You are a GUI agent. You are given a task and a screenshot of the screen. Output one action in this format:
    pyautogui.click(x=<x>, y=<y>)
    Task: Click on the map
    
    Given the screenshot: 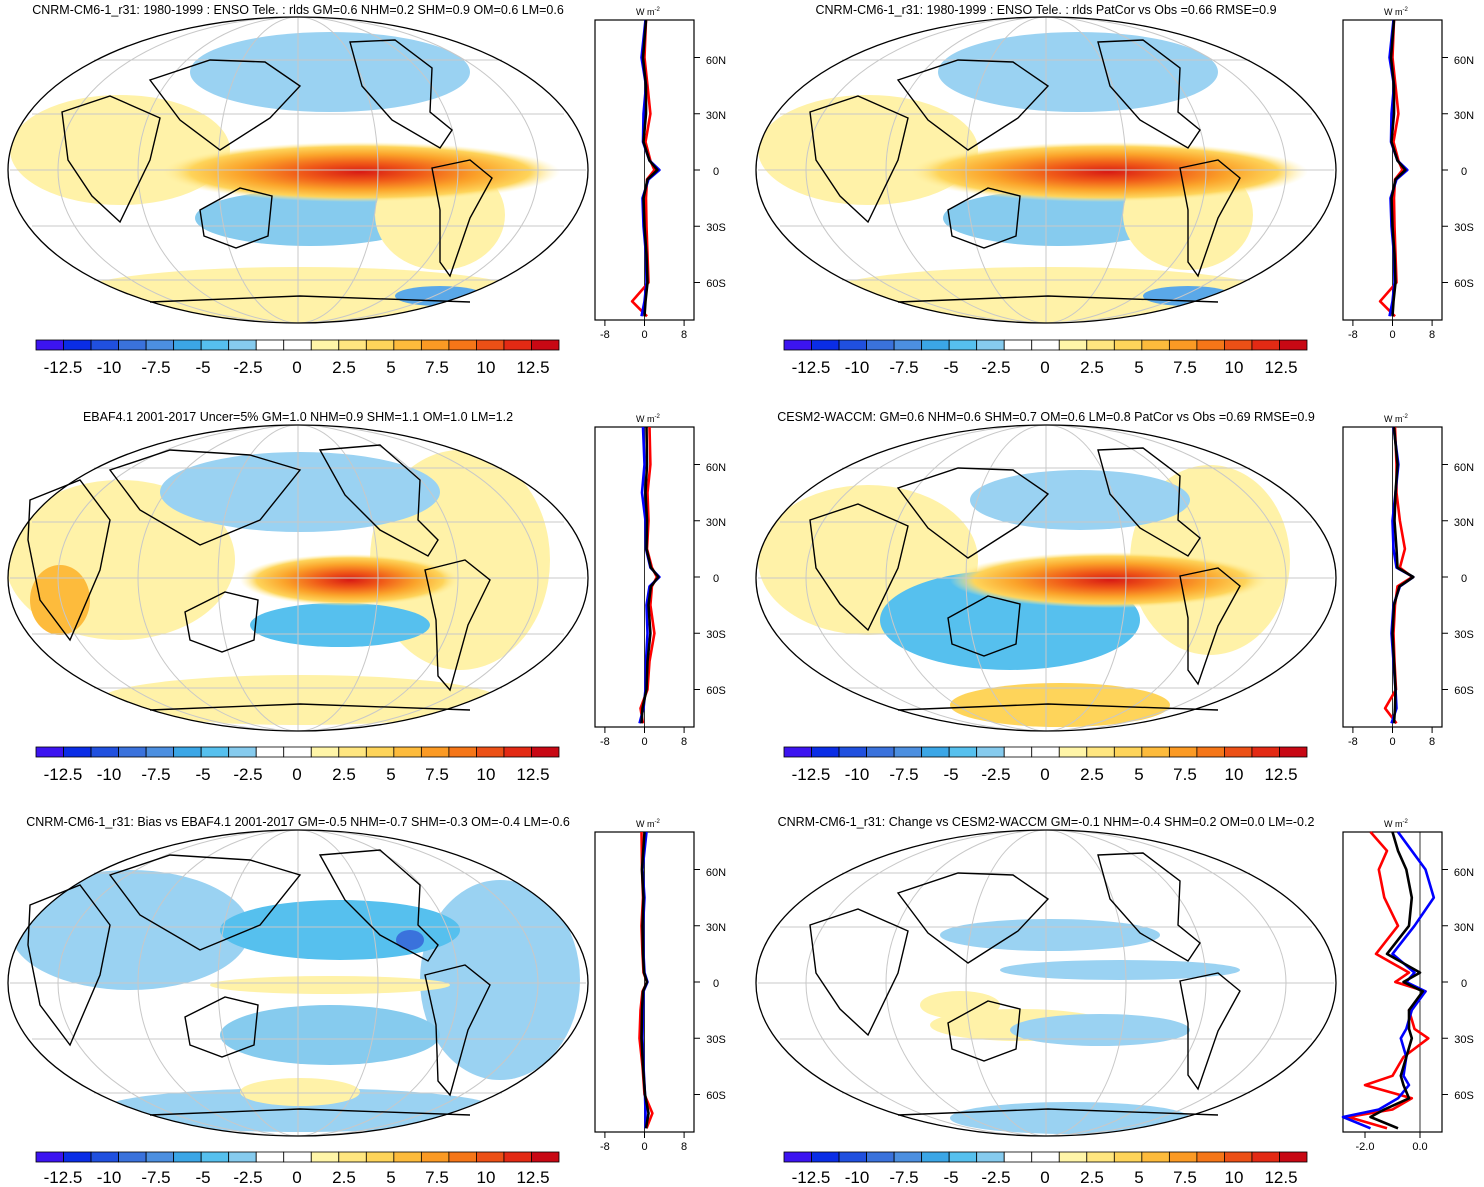 What is the action you would take?
    pyautogui.click(x=1046, y=578)
    